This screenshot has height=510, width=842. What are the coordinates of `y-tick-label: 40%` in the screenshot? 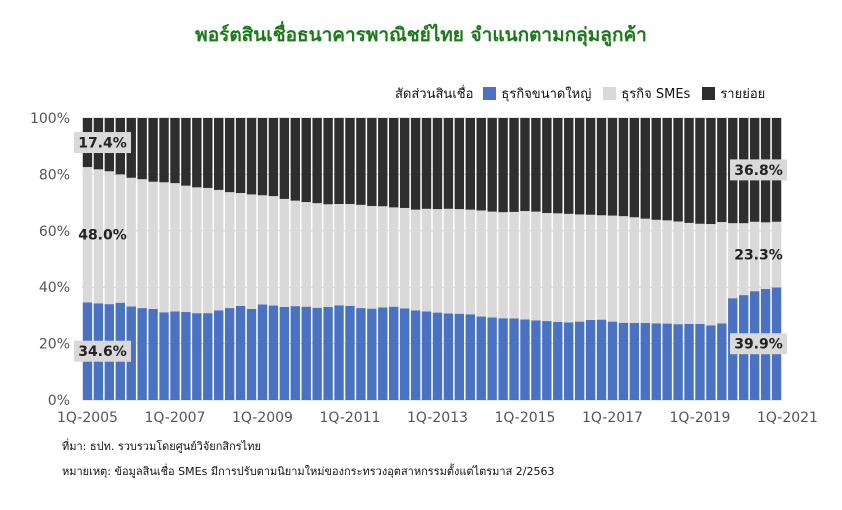 It's located at (54, 288).